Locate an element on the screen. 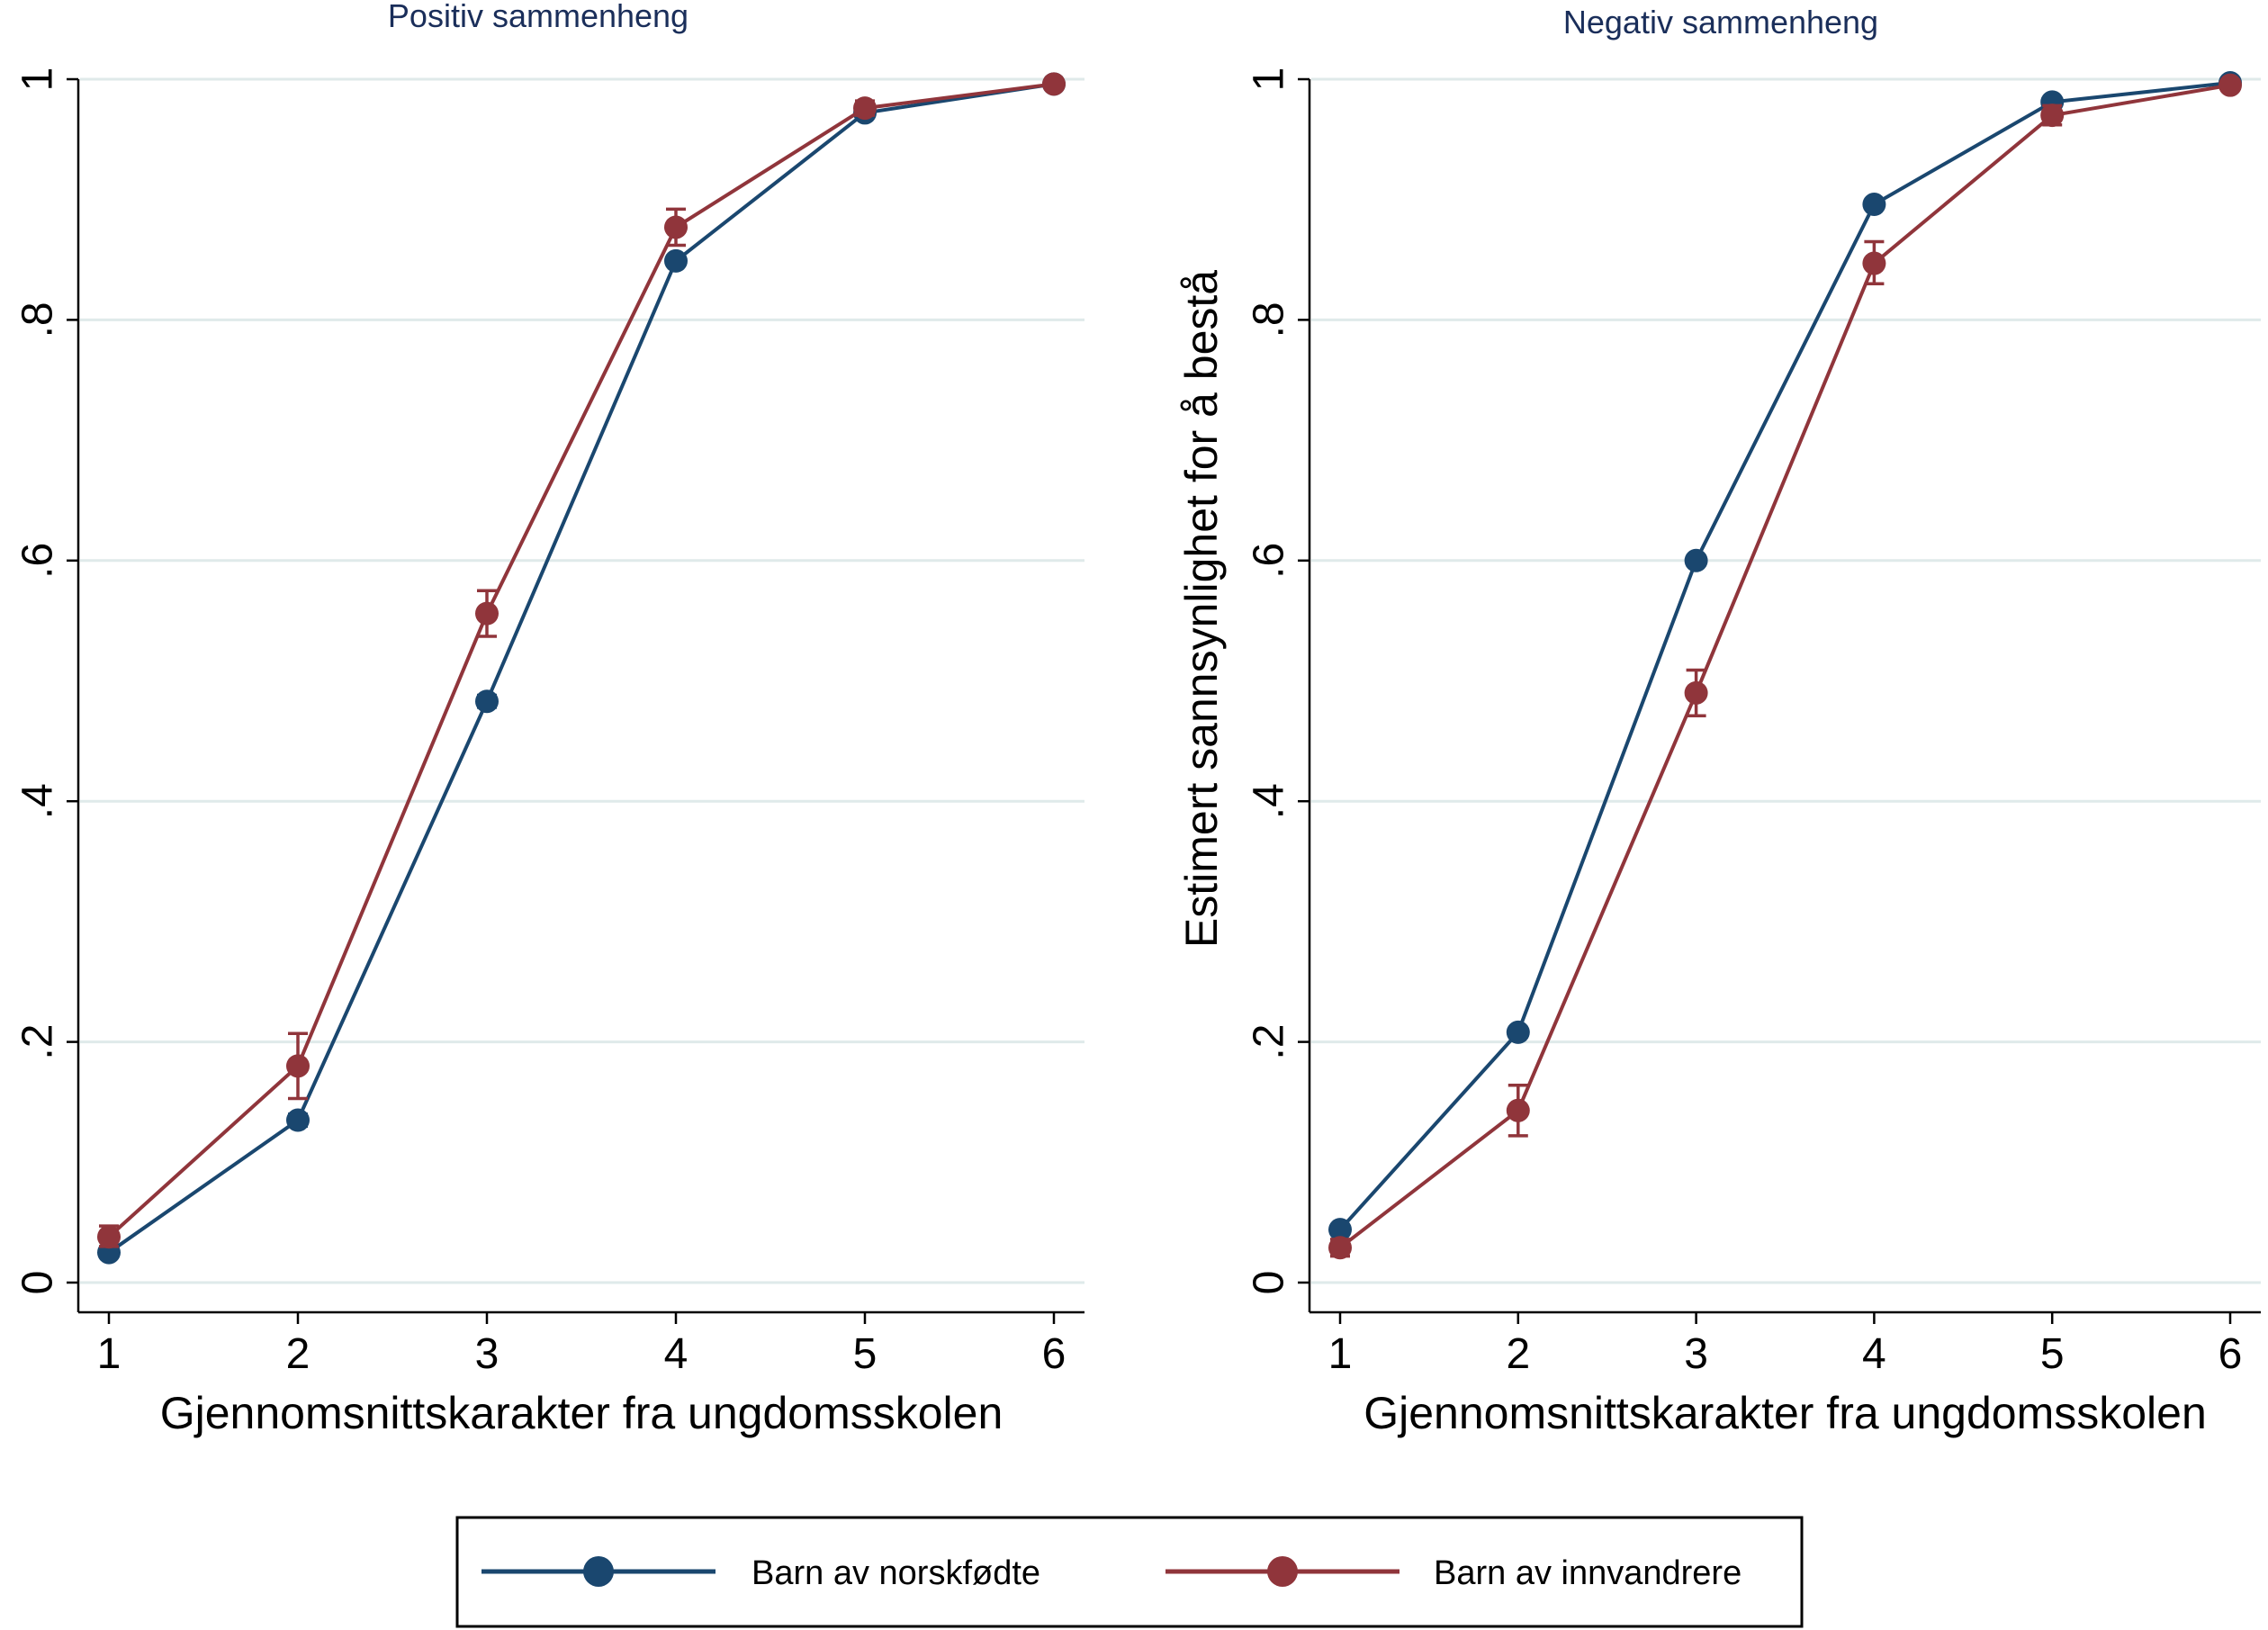 This screenshot has width=2268, height=1630. legend-marker-norsk is located at coordinates (598, 1571).